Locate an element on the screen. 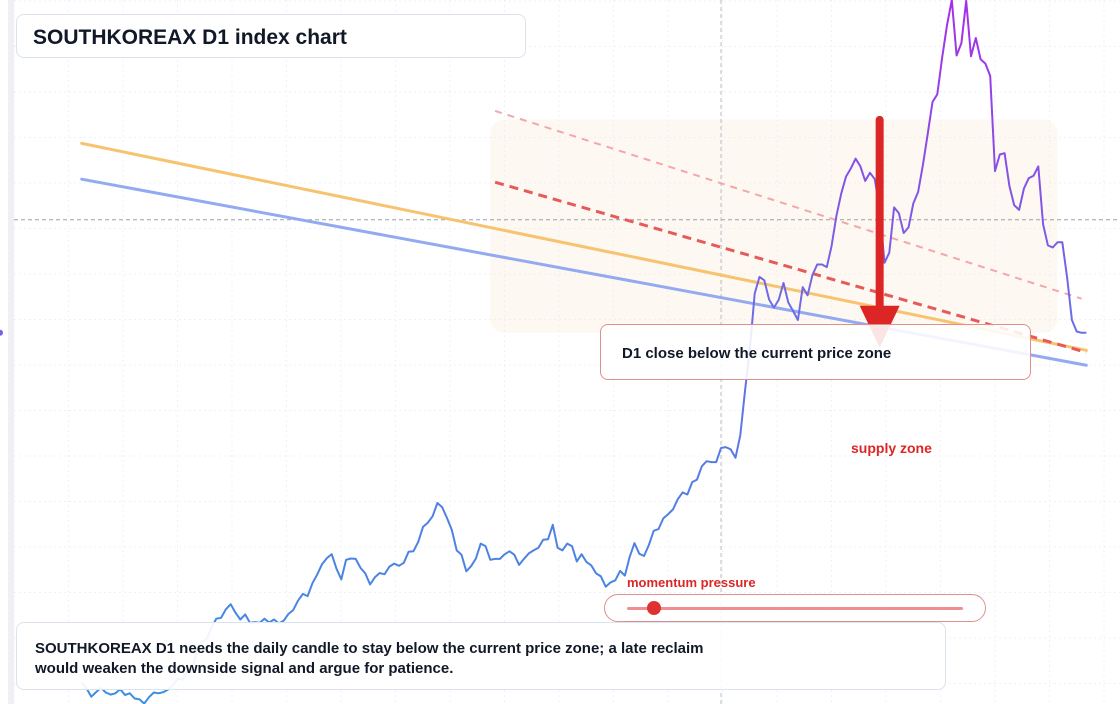  momentum-knob is located at coordinates (653, 608).